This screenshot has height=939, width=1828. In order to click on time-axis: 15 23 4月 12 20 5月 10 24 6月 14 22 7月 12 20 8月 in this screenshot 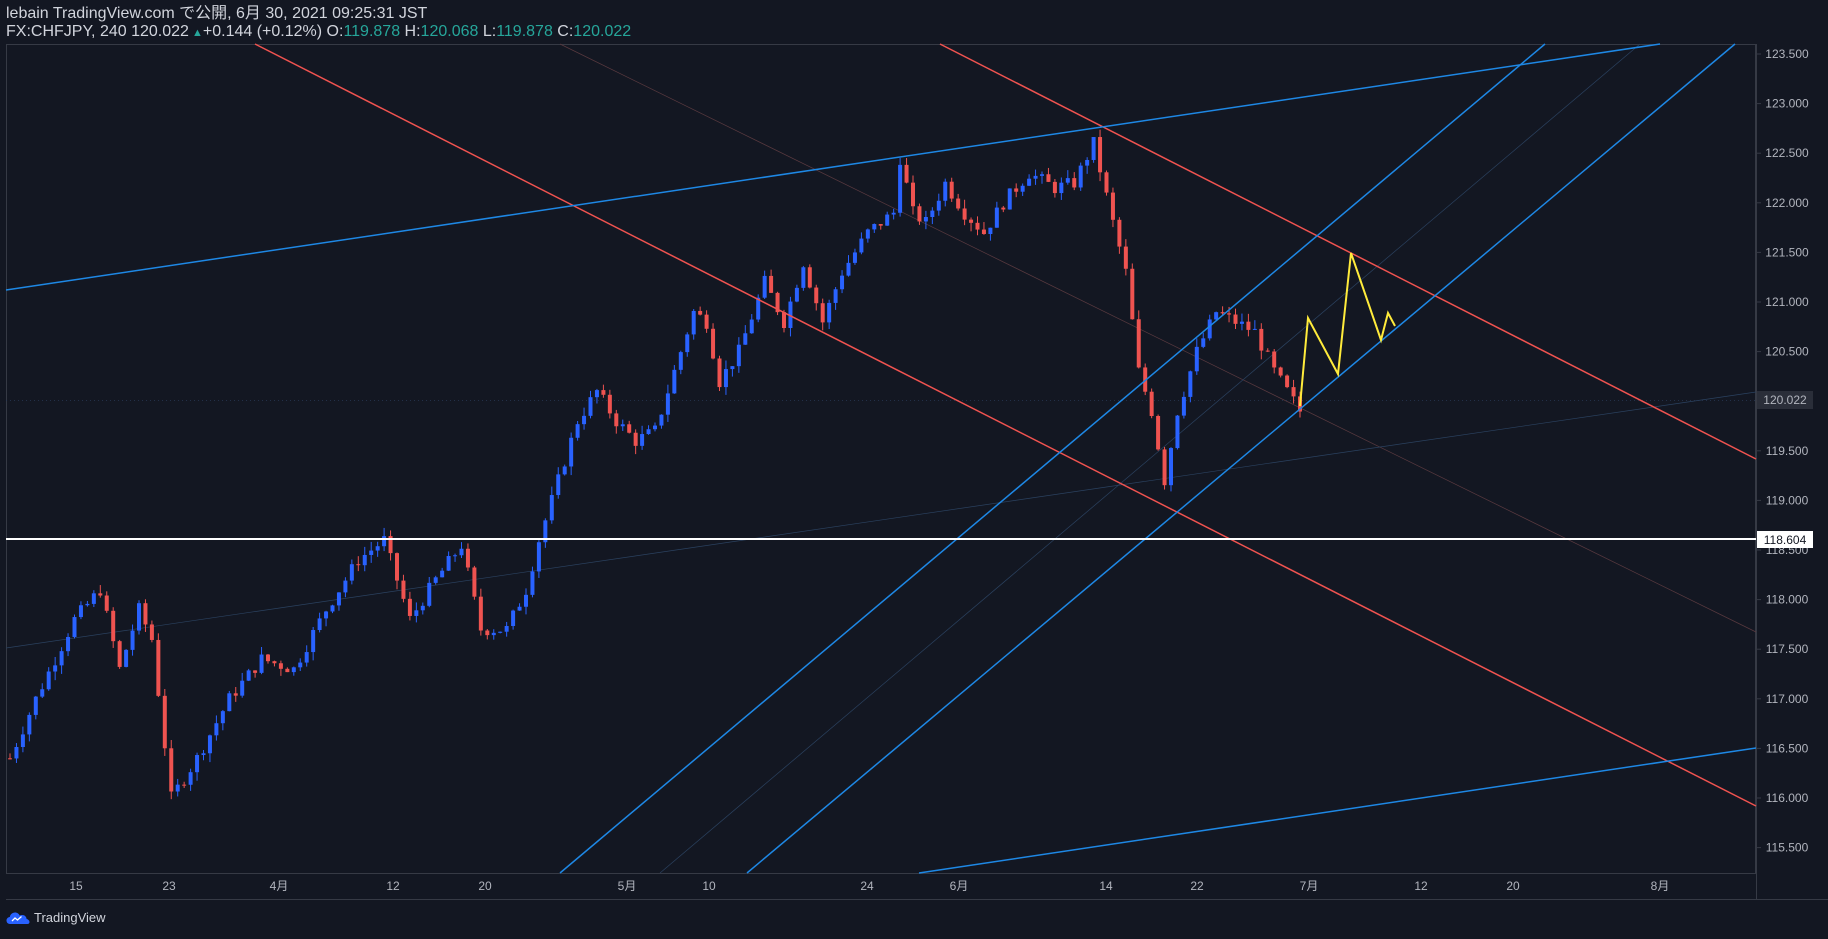, I will do `click(869, 886)`.